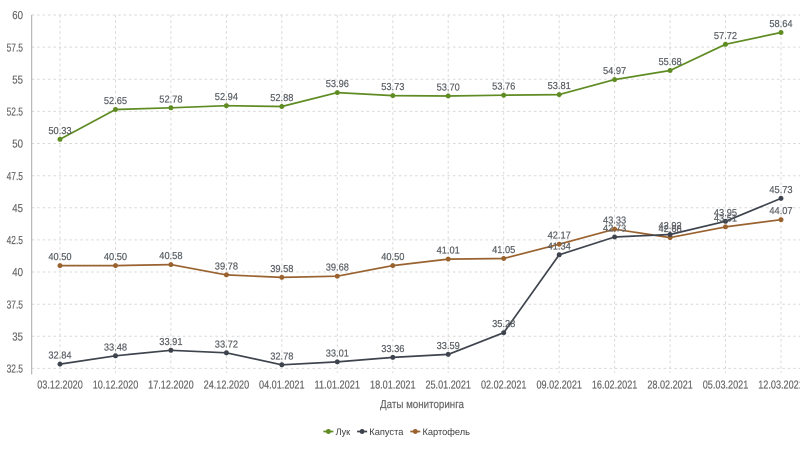  Describe the element at coordinates (343, 432) in the screenshot. I see `svg-text: Лук` at that location.